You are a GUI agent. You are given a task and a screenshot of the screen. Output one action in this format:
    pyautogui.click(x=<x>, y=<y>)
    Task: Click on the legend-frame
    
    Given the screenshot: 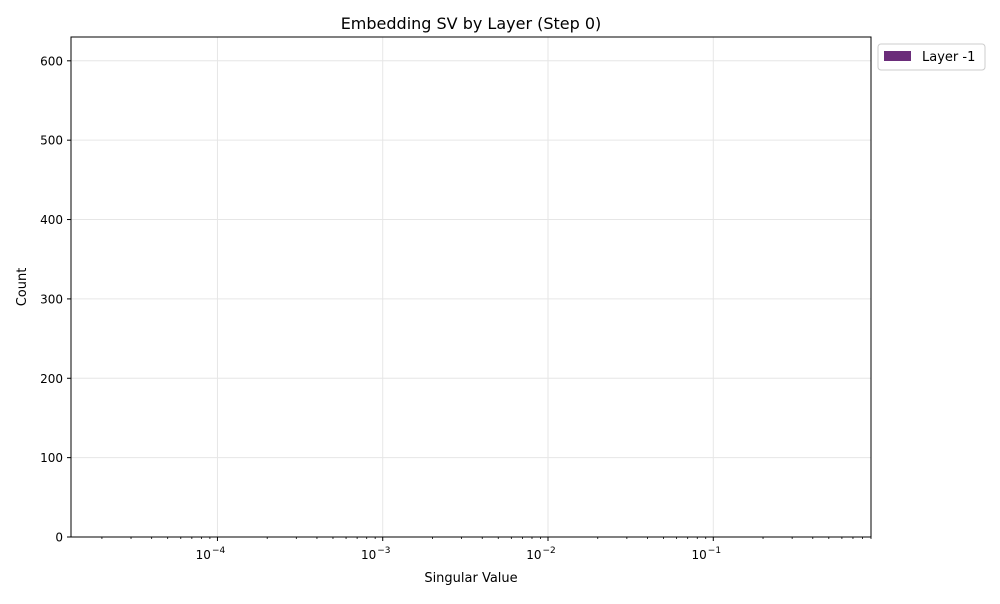 What is the action you would take?
    pyautogui.click(x=931, y=57)
    